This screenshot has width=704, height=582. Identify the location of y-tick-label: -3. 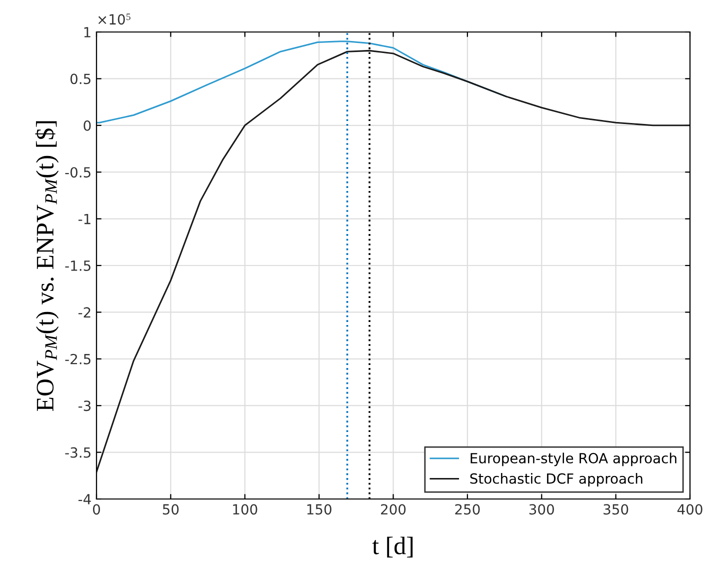
(84, 406).